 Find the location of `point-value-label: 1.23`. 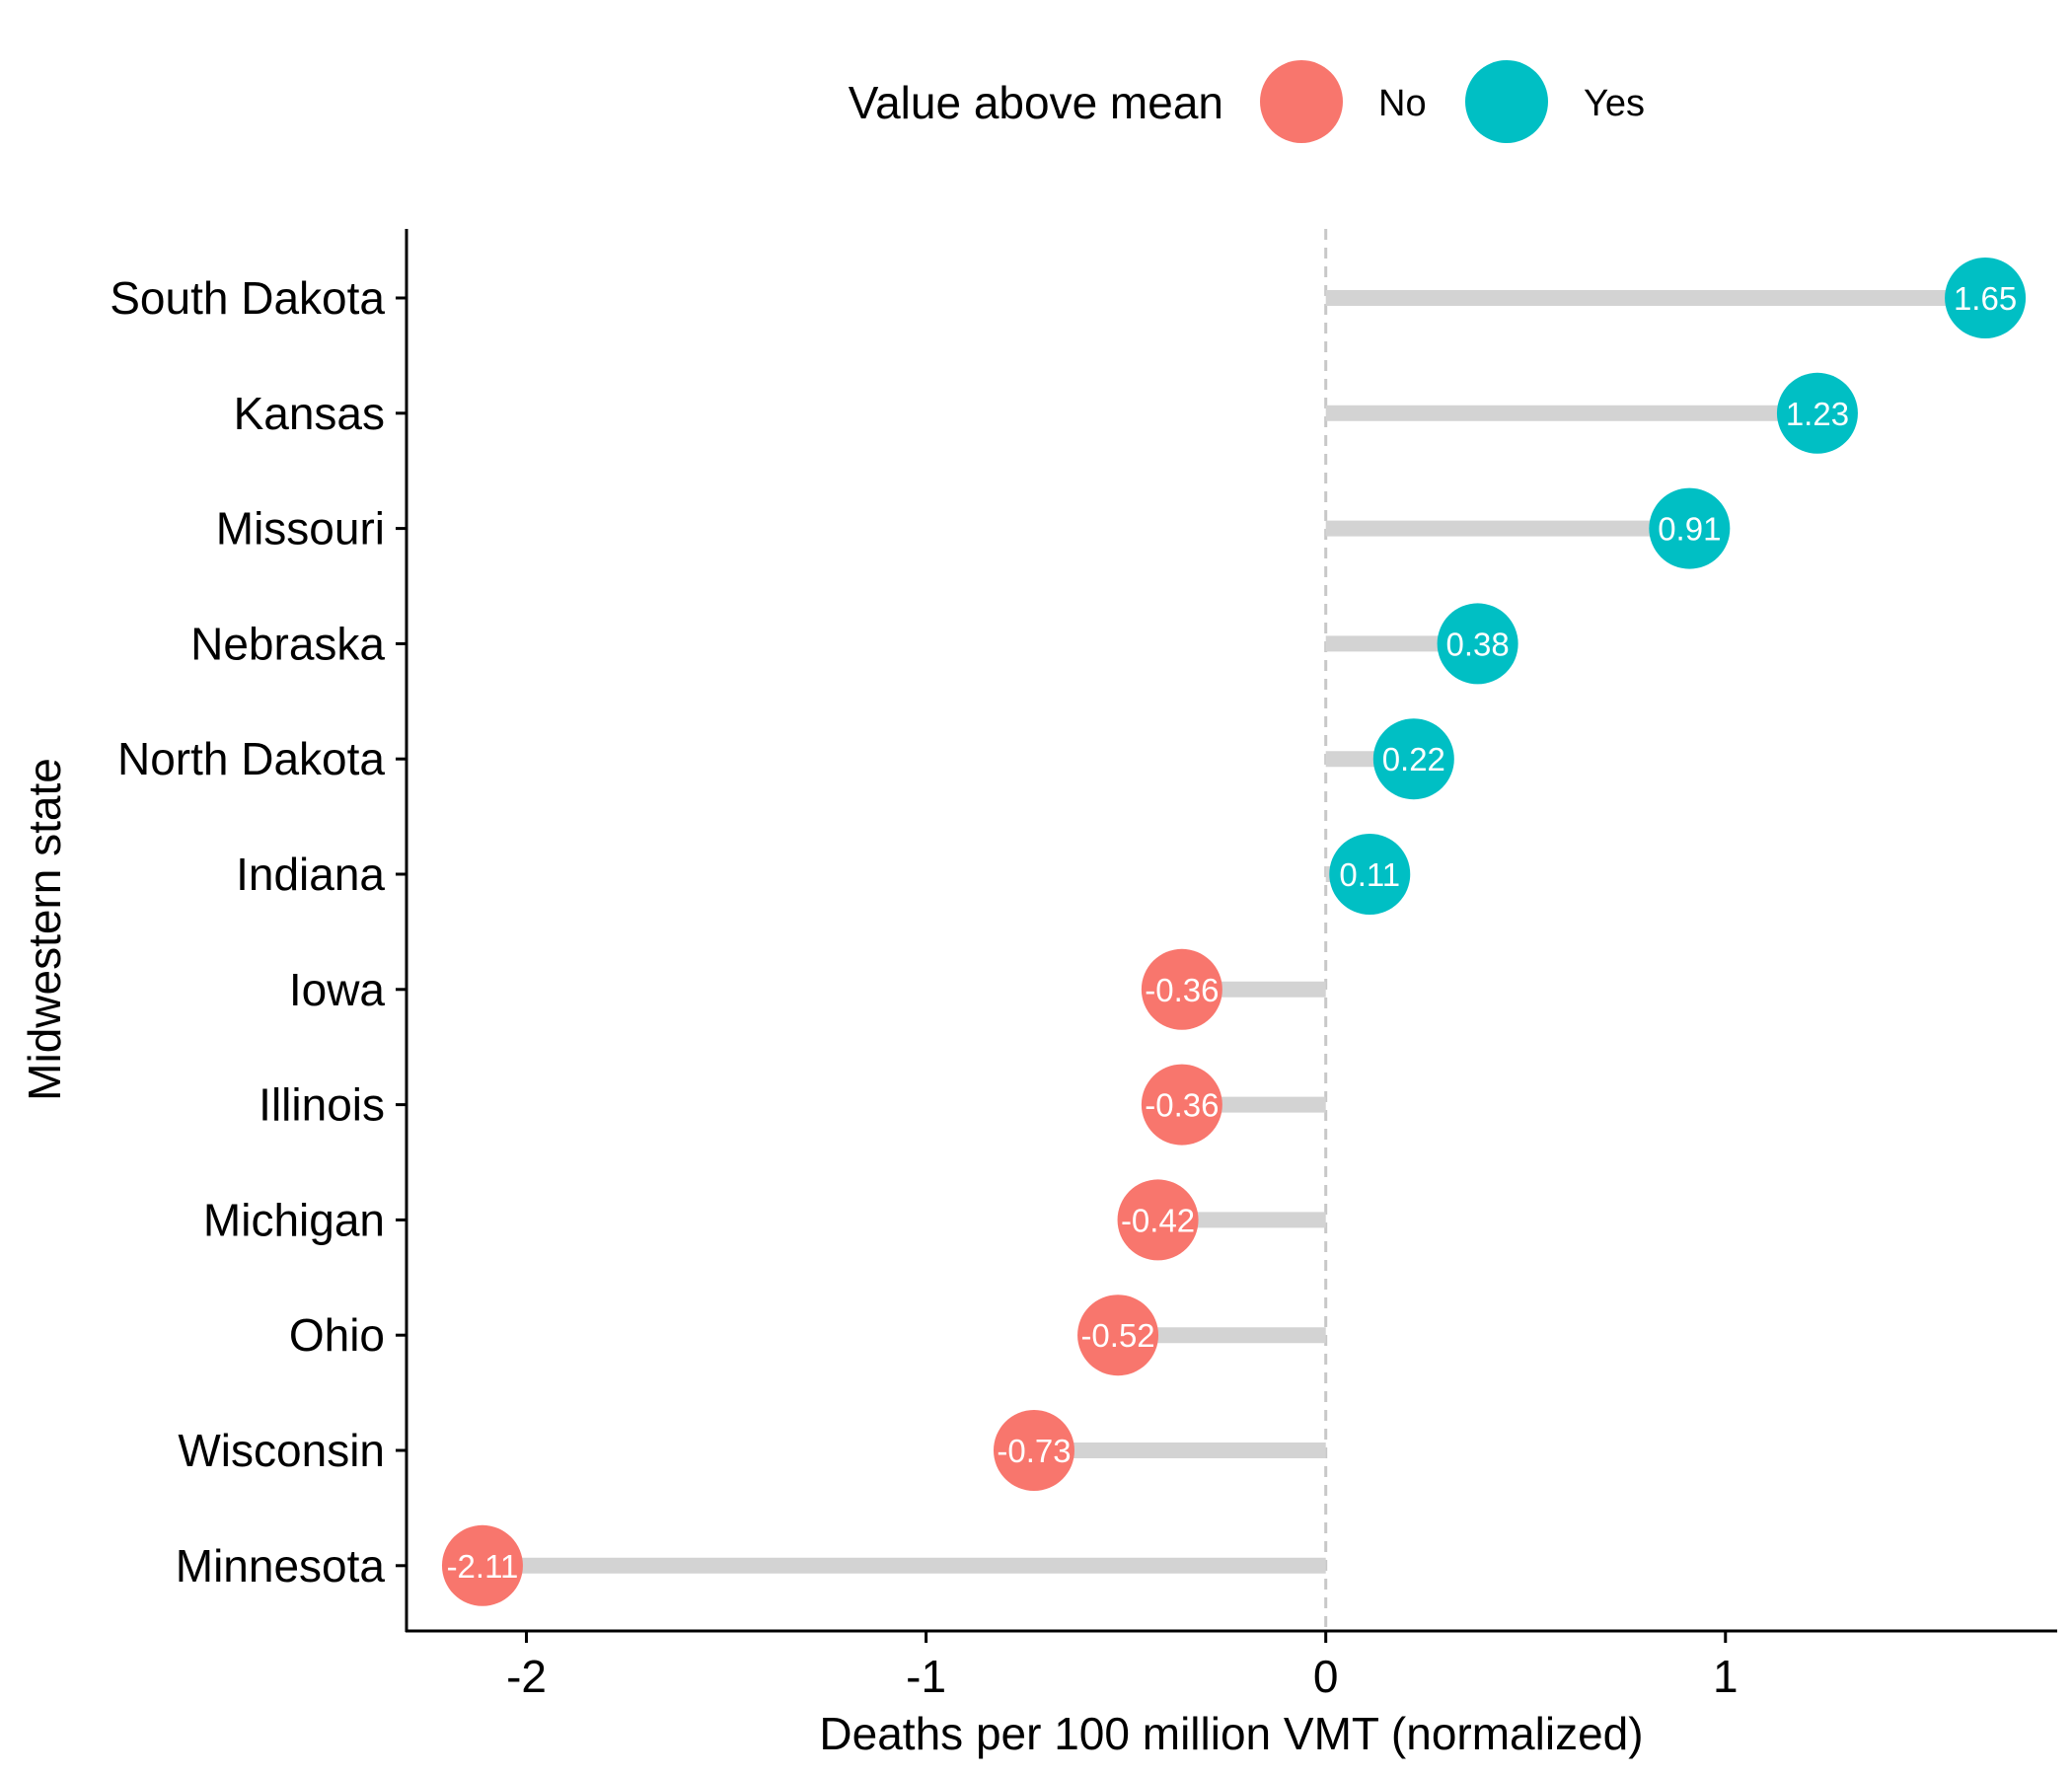

point-value-label: 1.23 is located at coordinates (1818, 414).